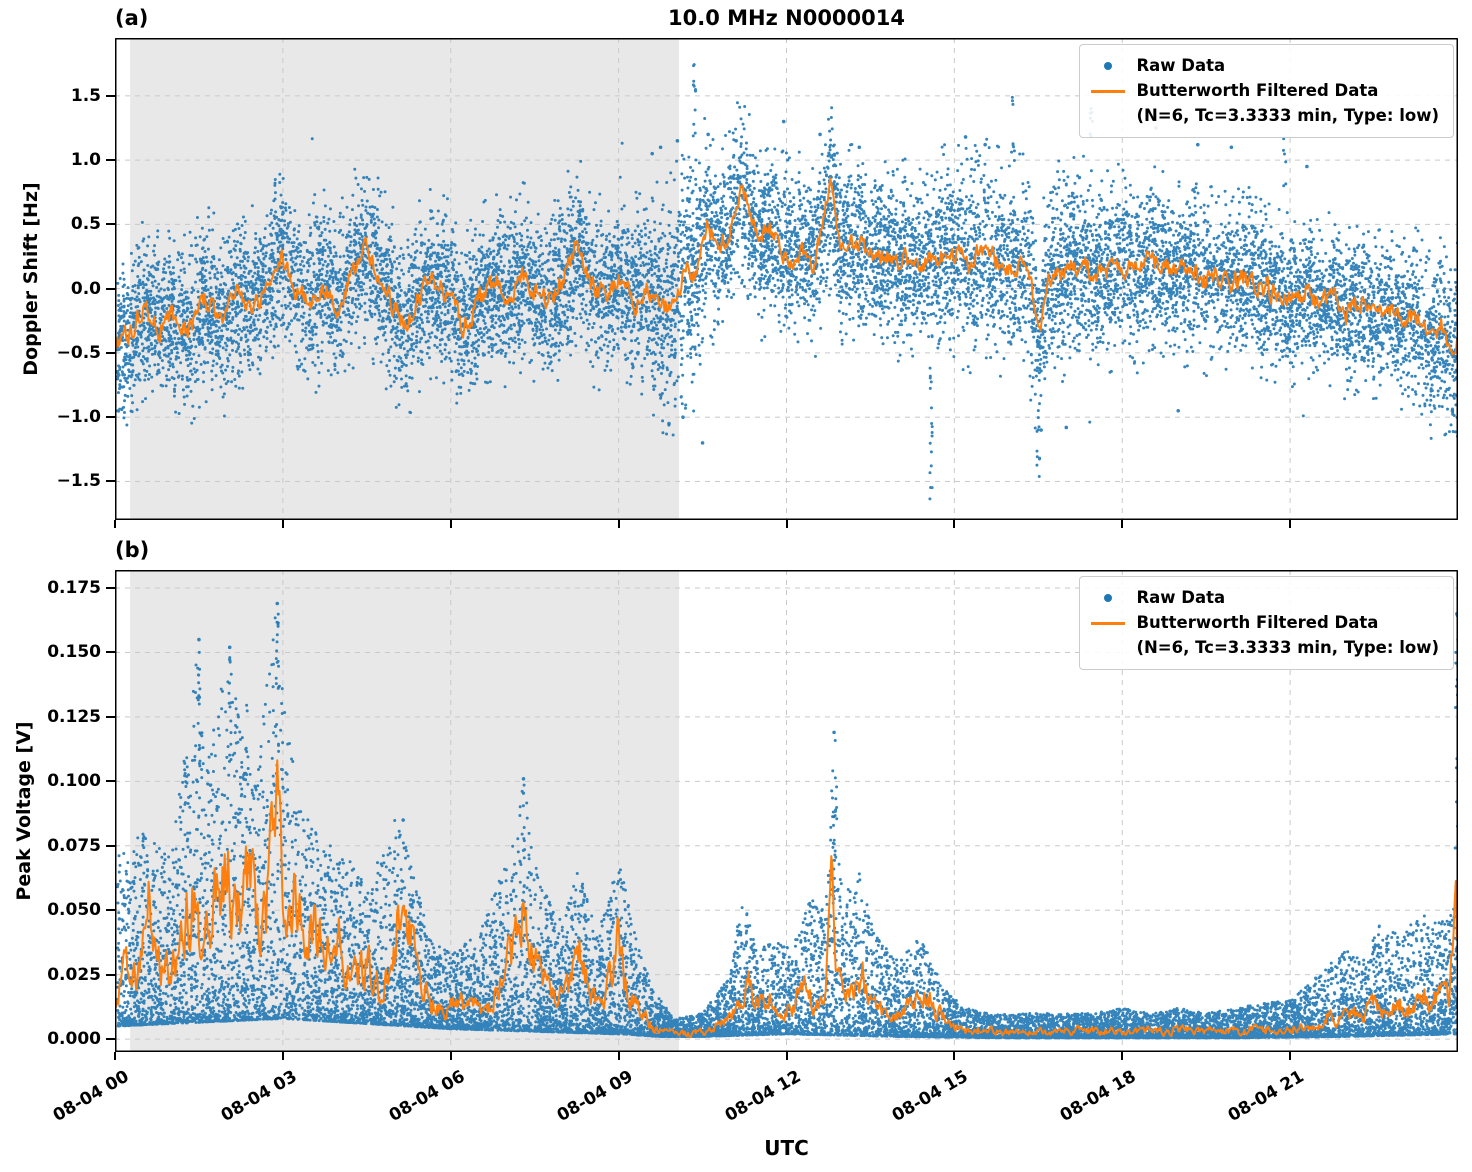 This screenshot has width=1472, height=1172. Describe the element at coordinates (74, 652) in the screenshot. I see `y-tick-label: 0.150` at that location.